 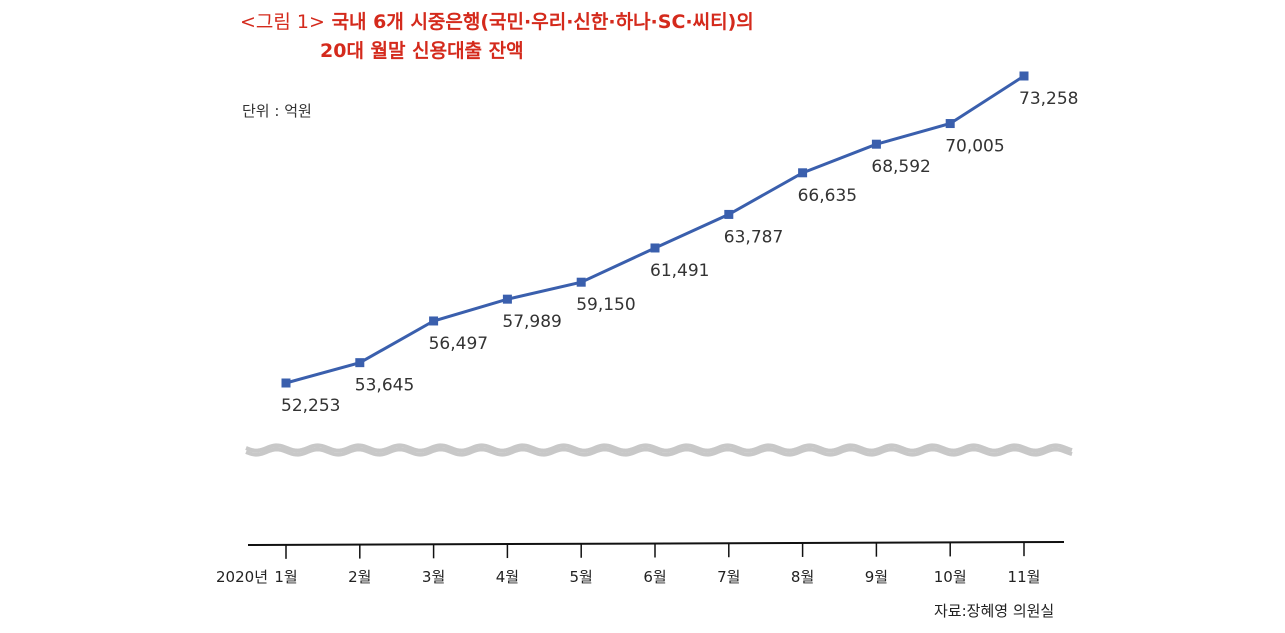 What do you see at coordinates (277, 111) in the screenshot?
I see `unit-label: 단위 : 억원` at bounding box center [277, 111].